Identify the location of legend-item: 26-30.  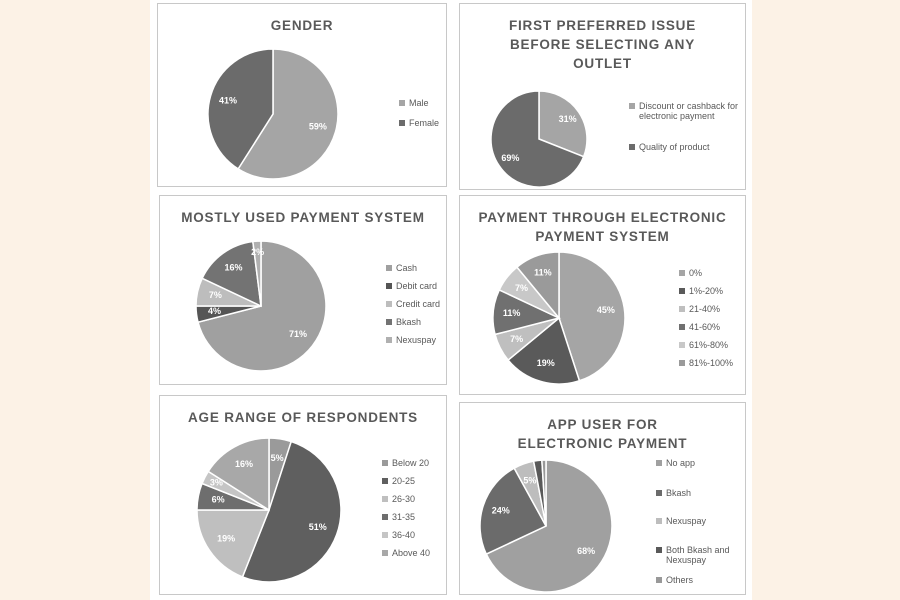
(412, 499).